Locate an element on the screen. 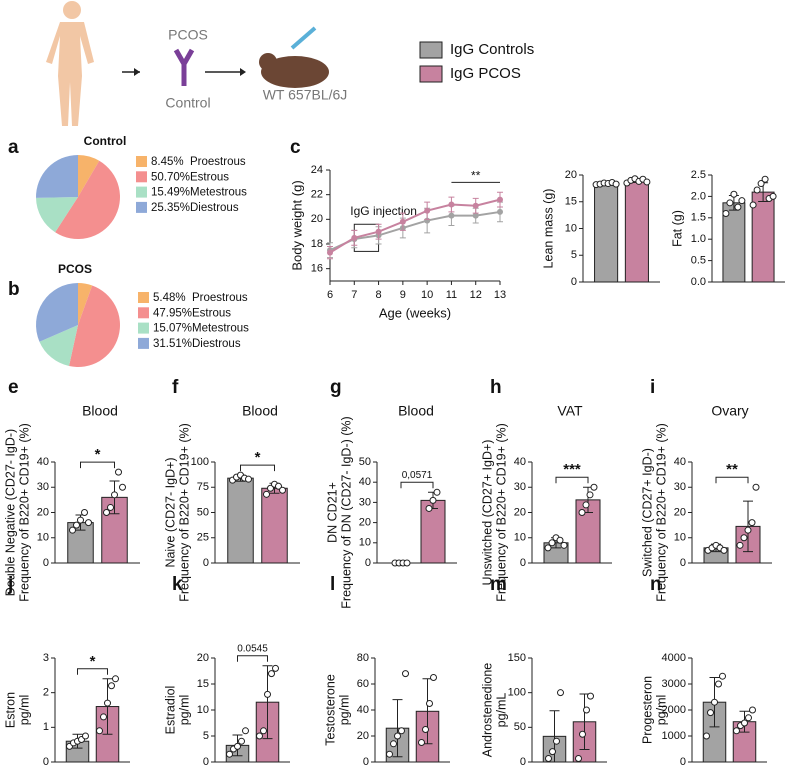 The width and height of the screenshot is (793, 770). syringe is located at coordinates (303, 38).